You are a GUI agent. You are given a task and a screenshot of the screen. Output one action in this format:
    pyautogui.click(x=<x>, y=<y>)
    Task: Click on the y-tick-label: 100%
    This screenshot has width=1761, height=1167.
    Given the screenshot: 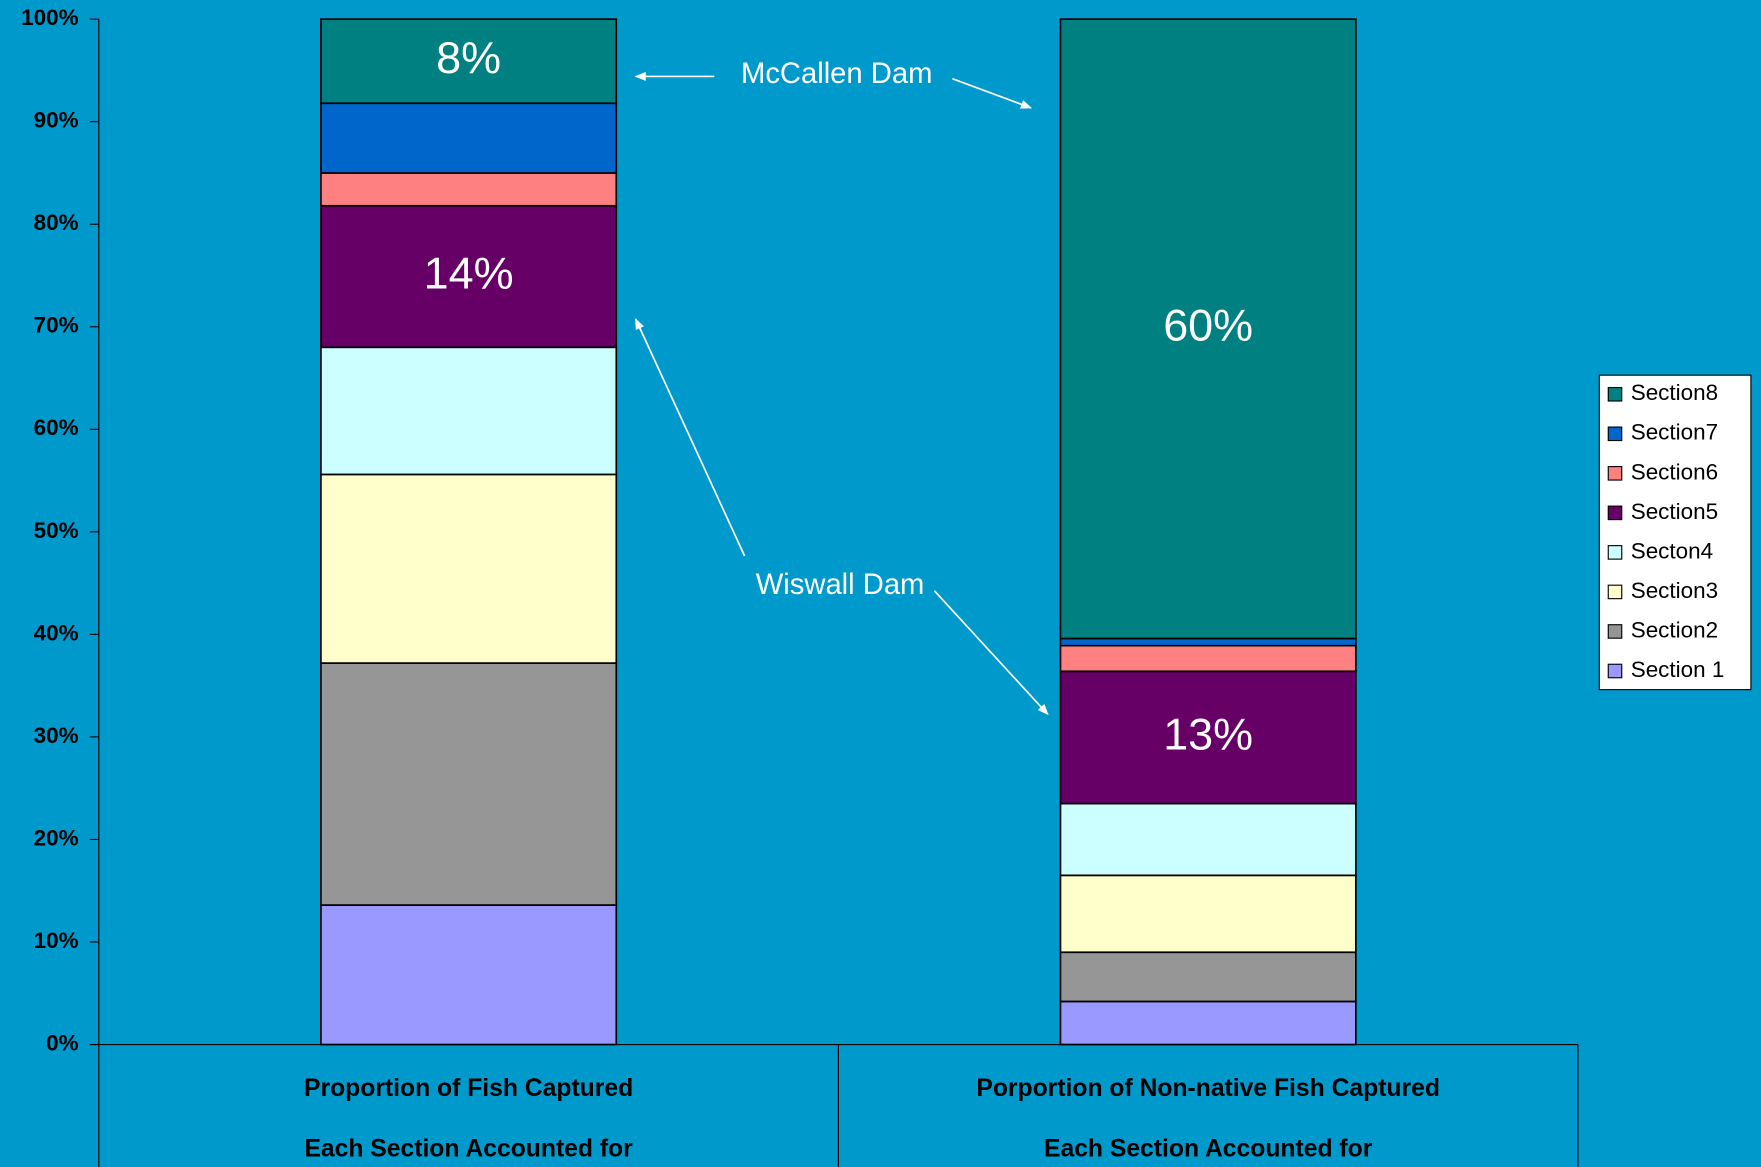 What is the action you would take?
    pyautogui.click(x=49, y=17)
    